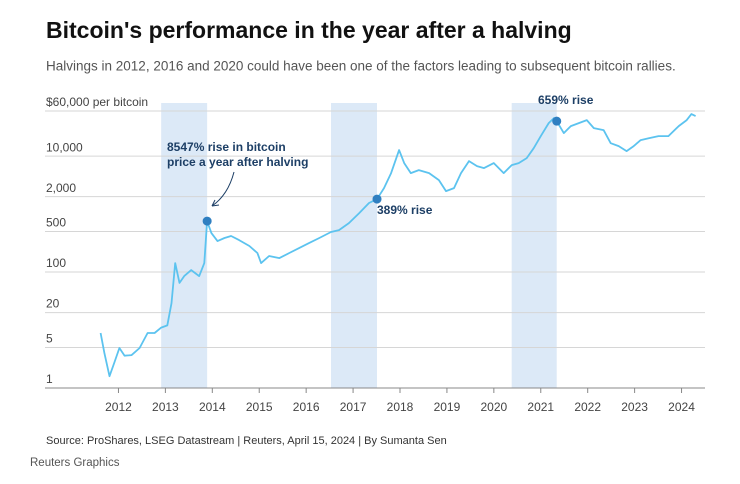 The image size is (740, 484). Describe the element at coordinates (165, 407) in the screenshot. I see `x-tick-label: 2013` at that location.